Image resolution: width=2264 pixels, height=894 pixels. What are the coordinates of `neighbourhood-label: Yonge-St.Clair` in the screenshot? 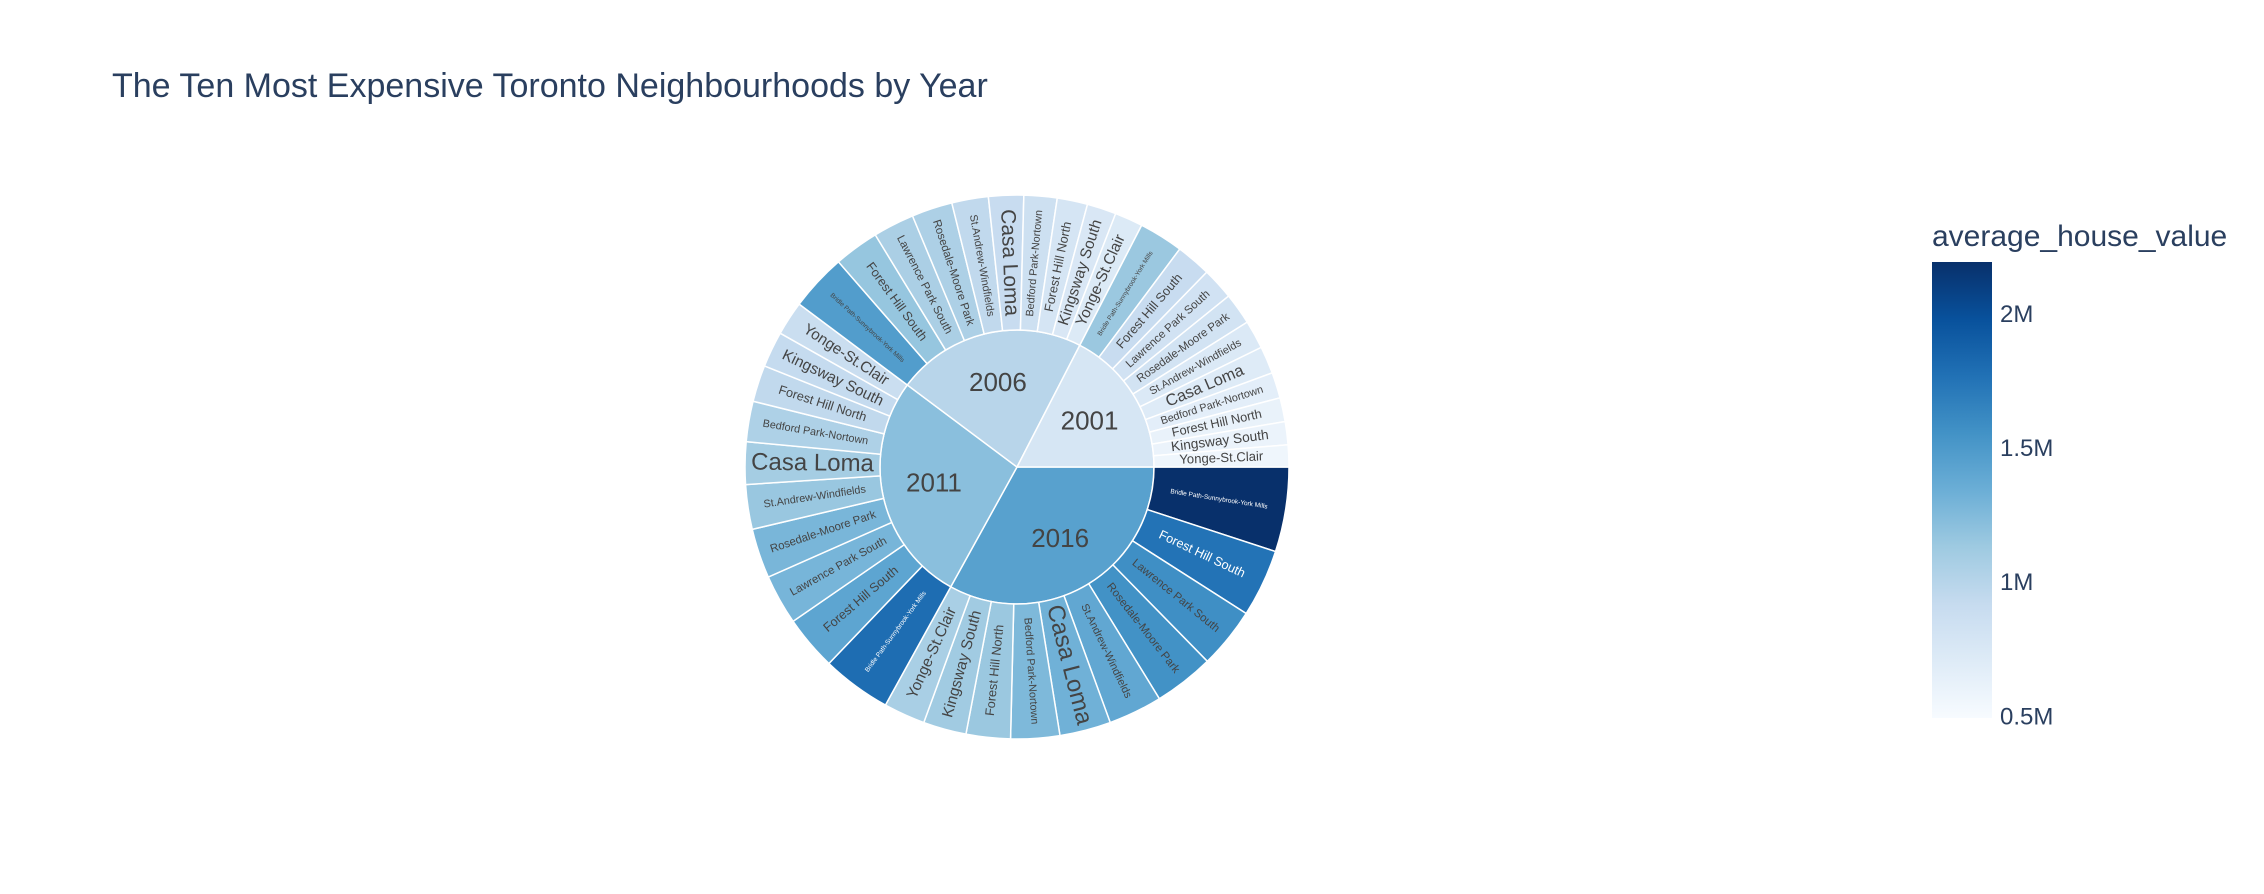 It's located at (1221, 457).